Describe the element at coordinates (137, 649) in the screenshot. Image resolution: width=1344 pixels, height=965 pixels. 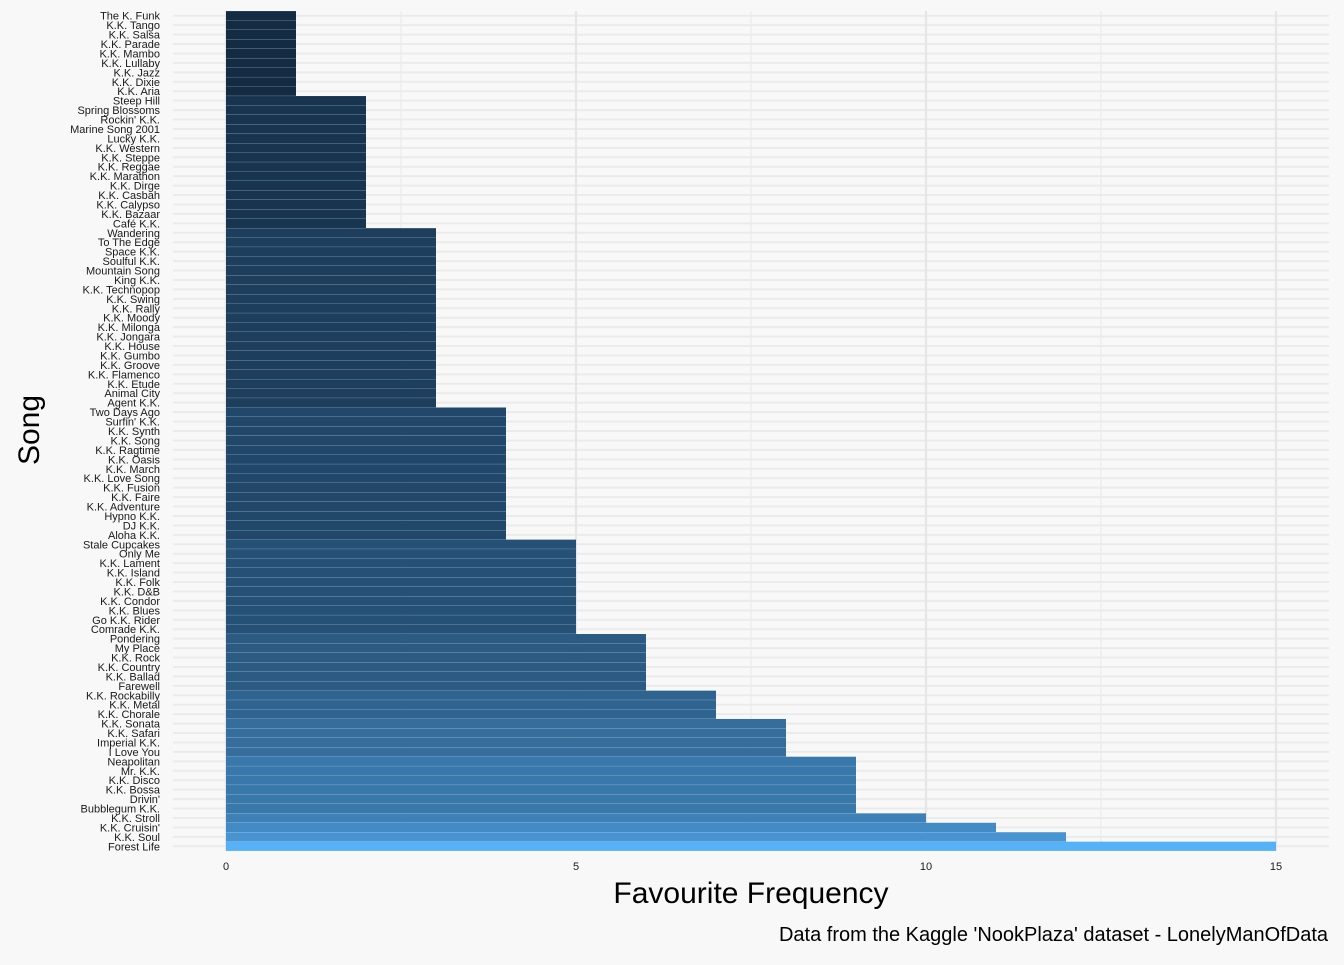
I see `category-label: My Place` at that location.